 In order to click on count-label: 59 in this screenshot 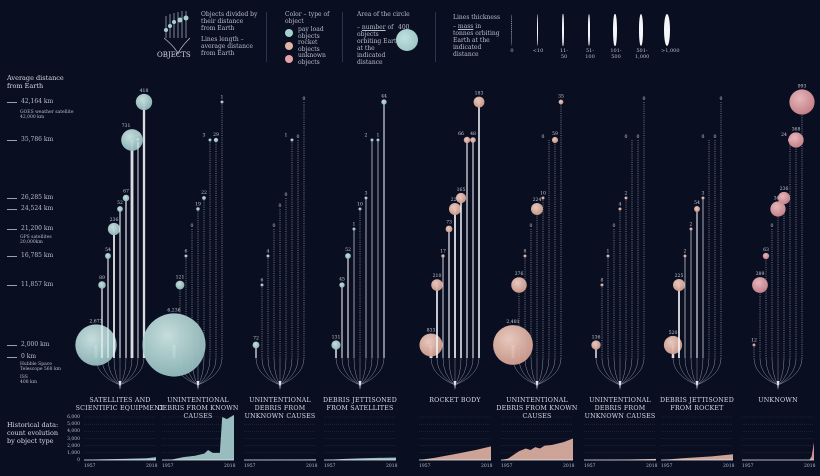, I will do `click(555, 134)`.